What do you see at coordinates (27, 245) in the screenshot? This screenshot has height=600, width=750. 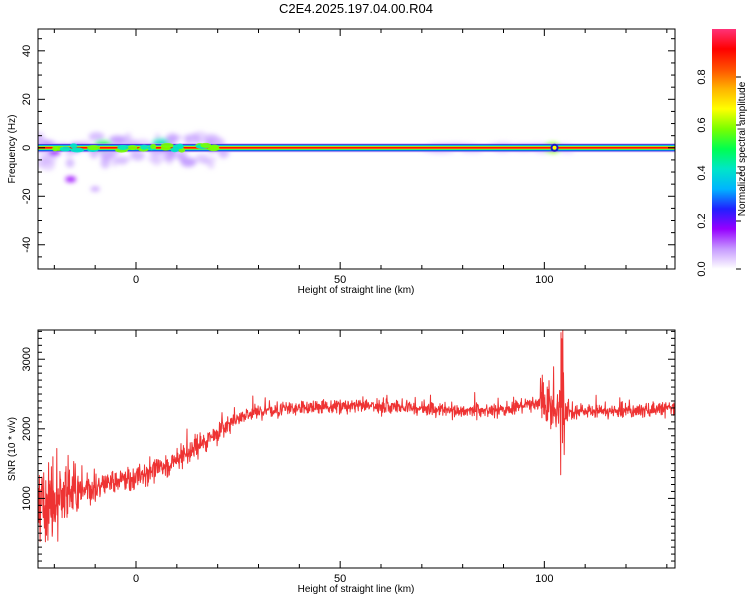 I see `y-tick-label: -40` at bounding box center [27, 245].